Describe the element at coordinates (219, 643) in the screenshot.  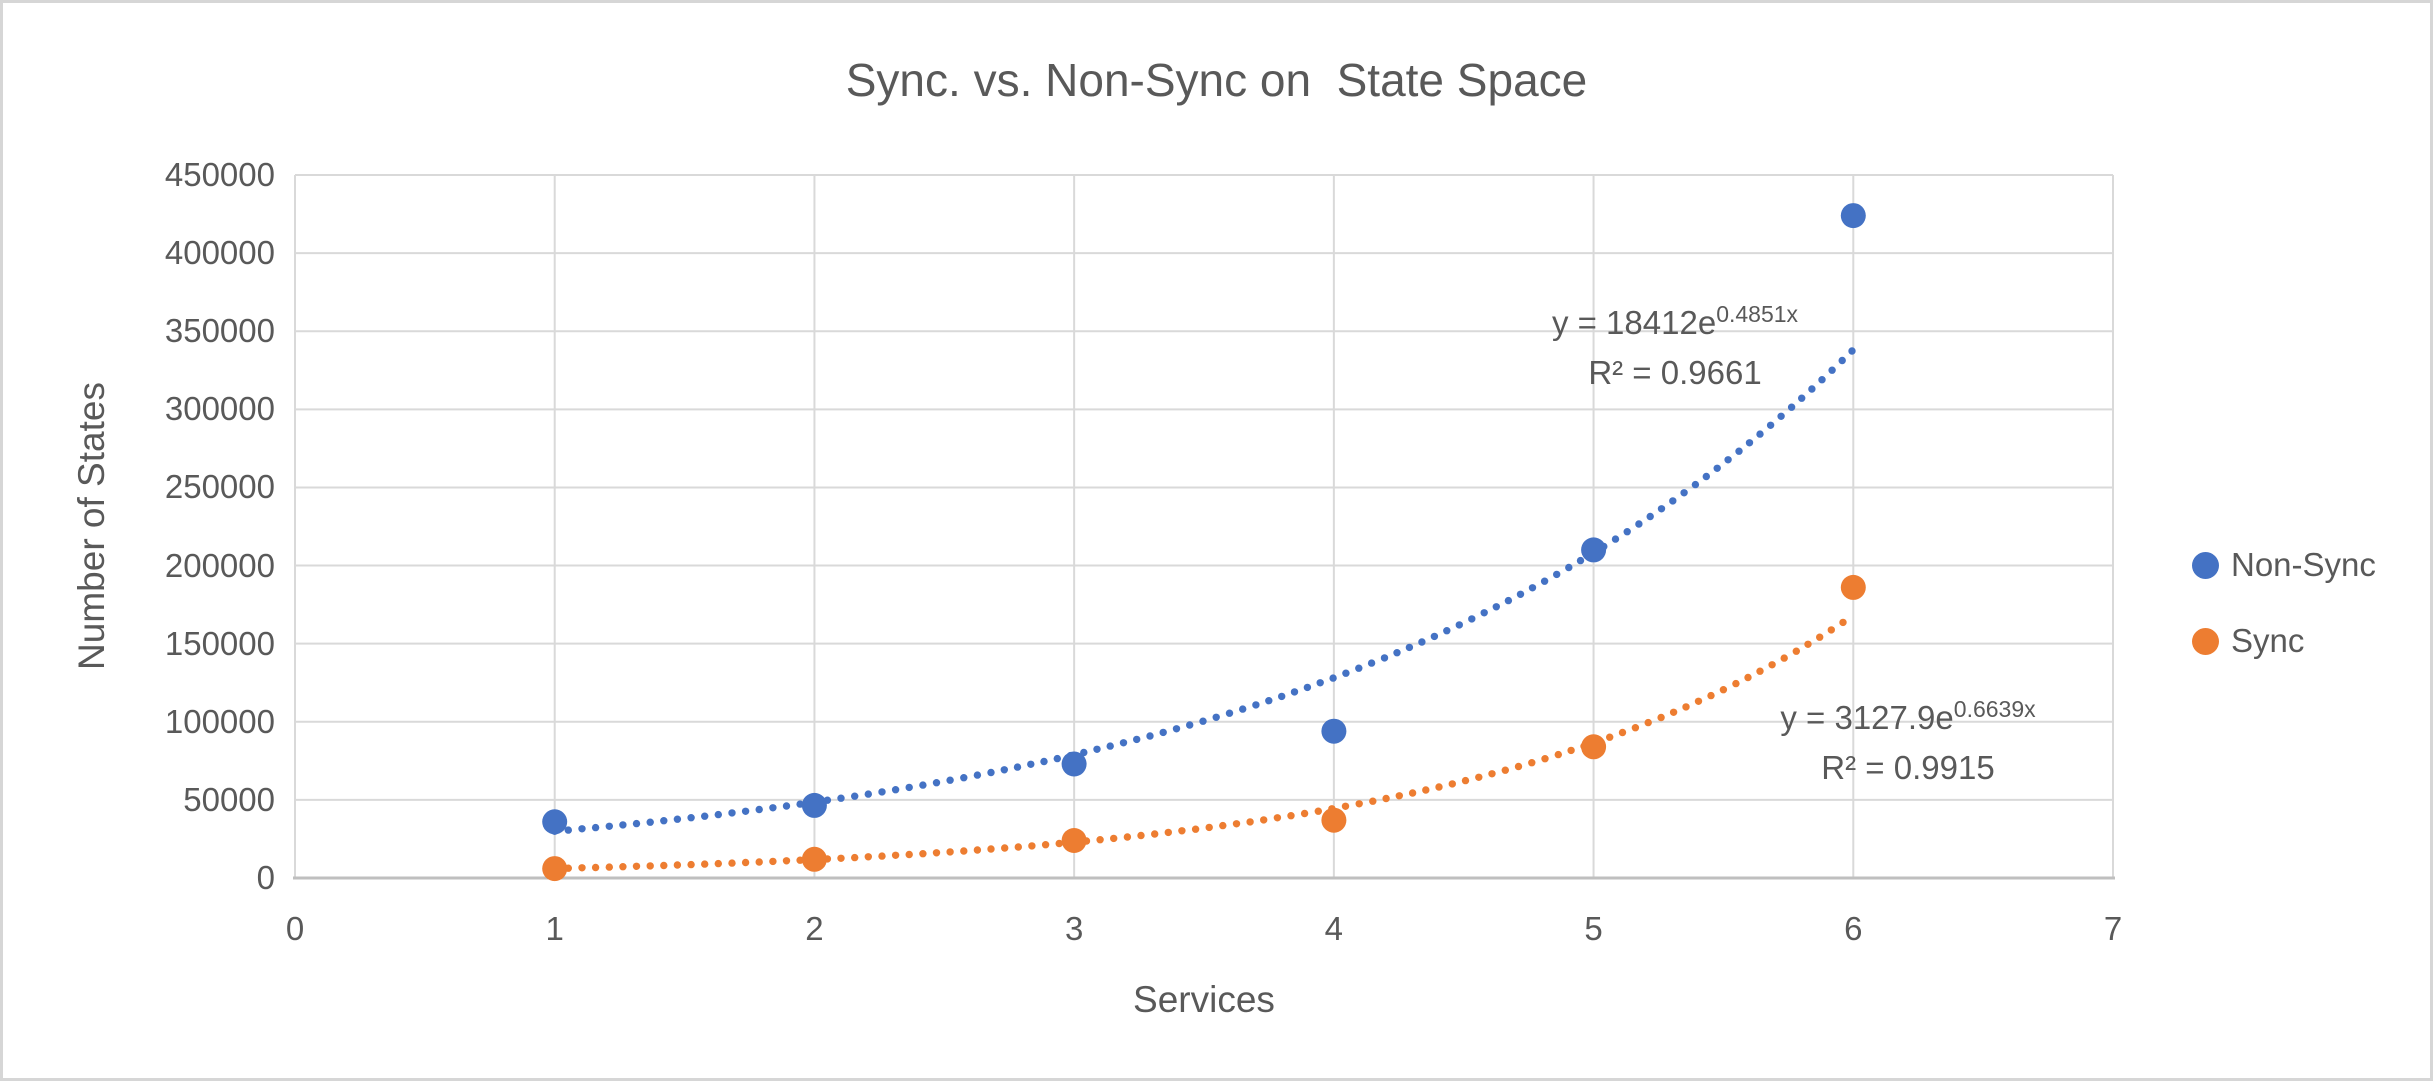
I see `y-tick-label: 150000` at that location.